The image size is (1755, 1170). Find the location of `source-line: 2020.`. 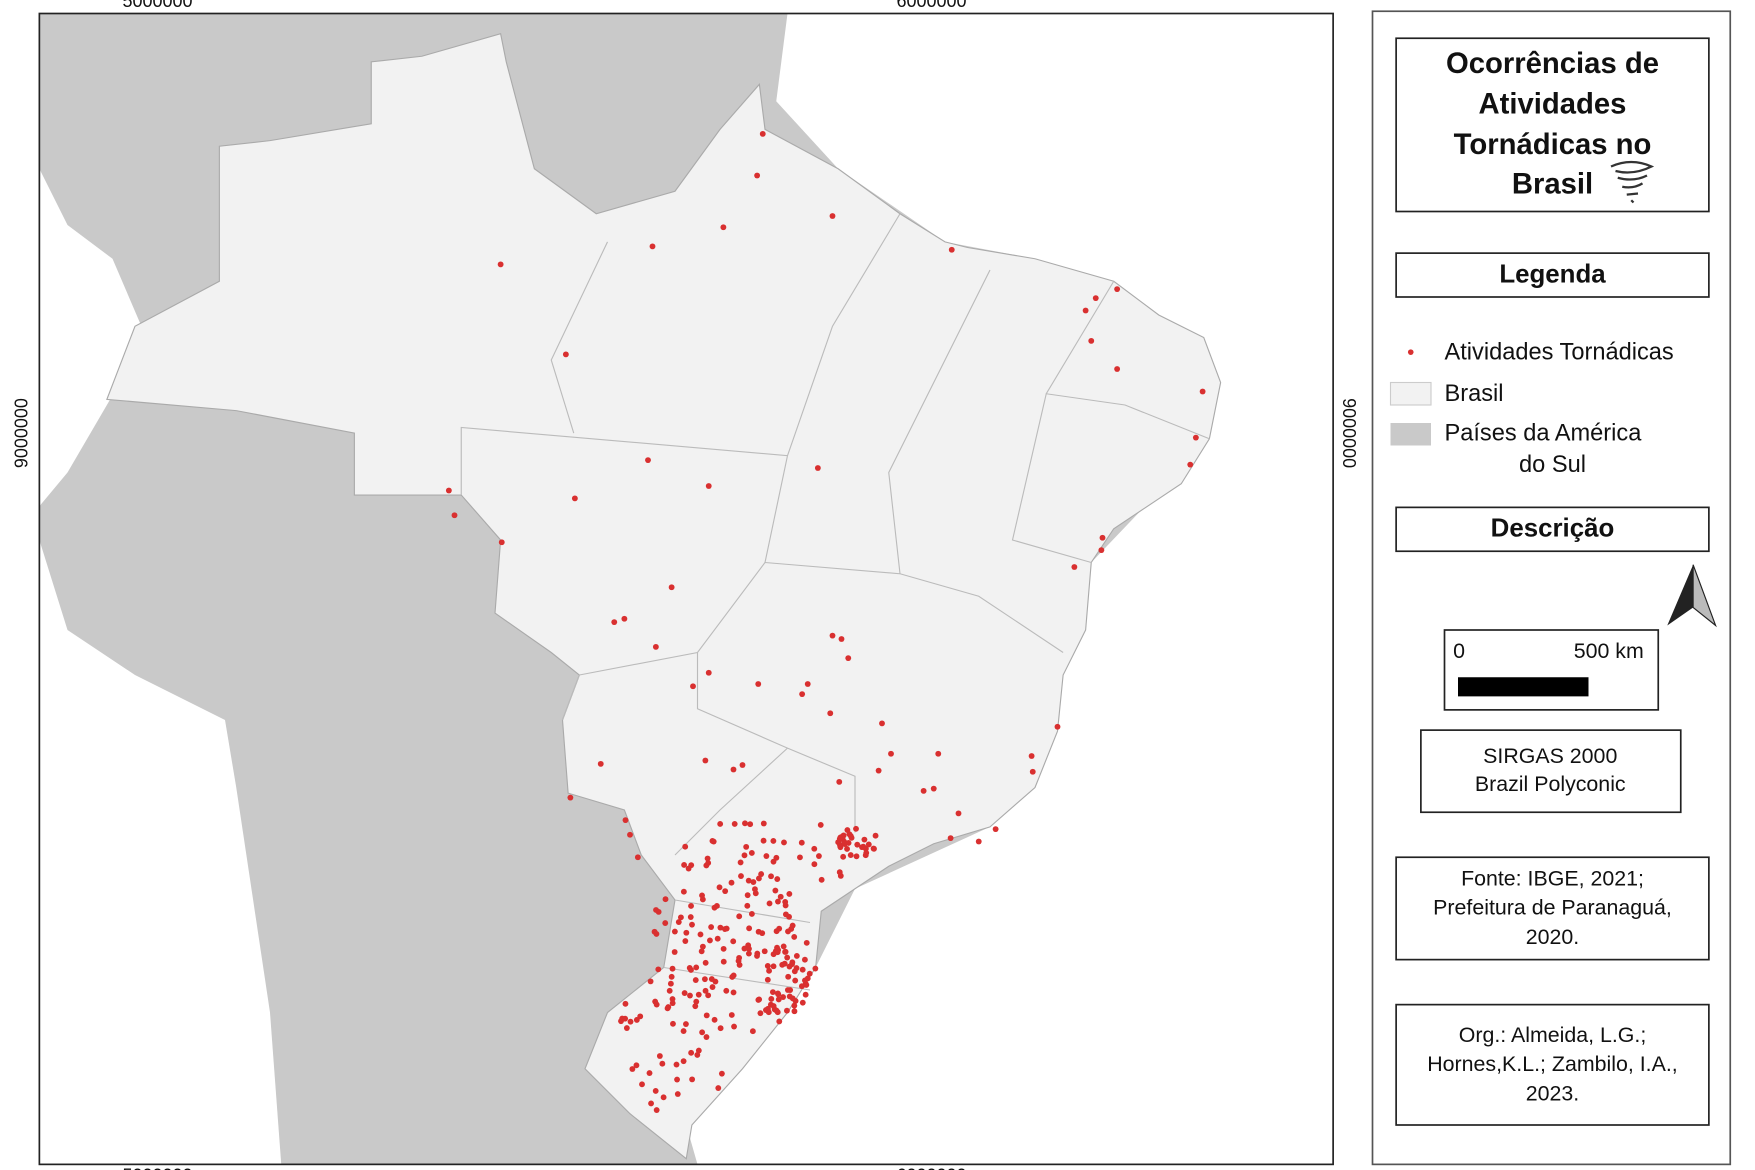

source-line: 2020. is located at coordinates (1552, 937).